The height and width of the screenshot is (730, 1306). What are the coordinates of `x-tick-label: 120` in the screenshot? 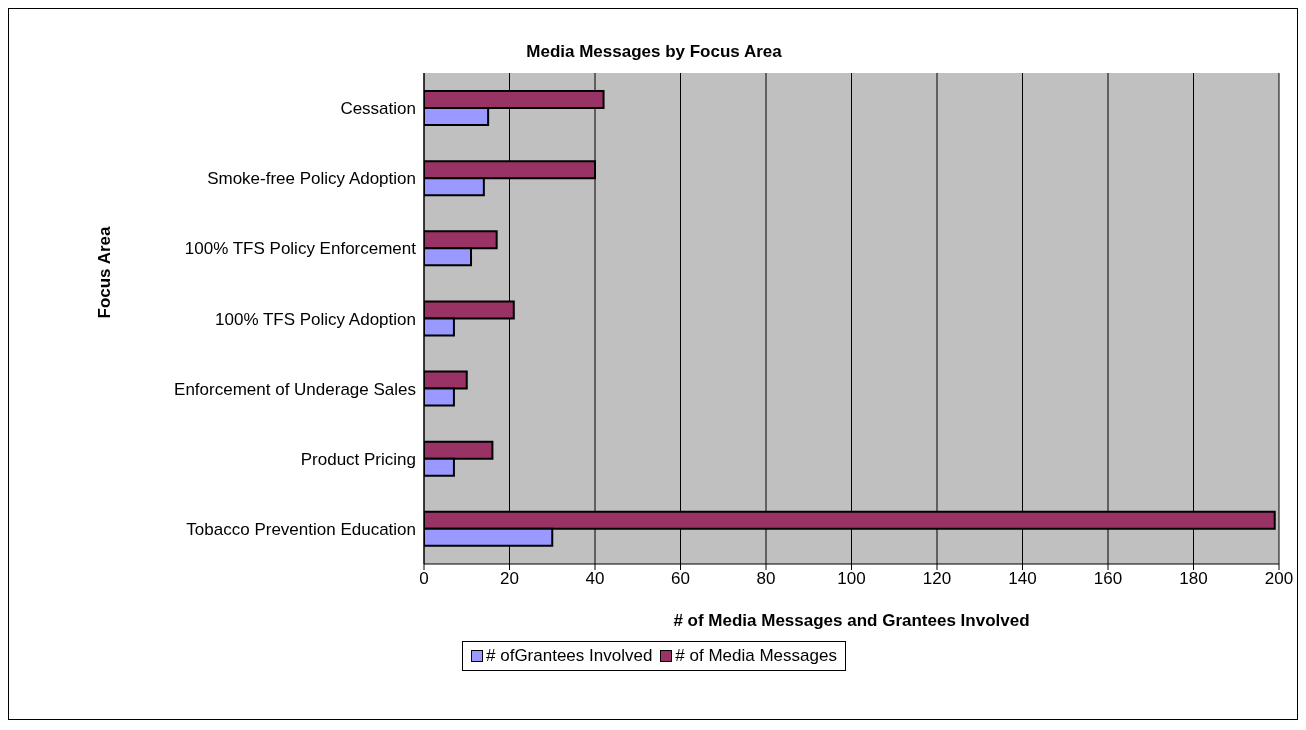 It's located at (937, 579).